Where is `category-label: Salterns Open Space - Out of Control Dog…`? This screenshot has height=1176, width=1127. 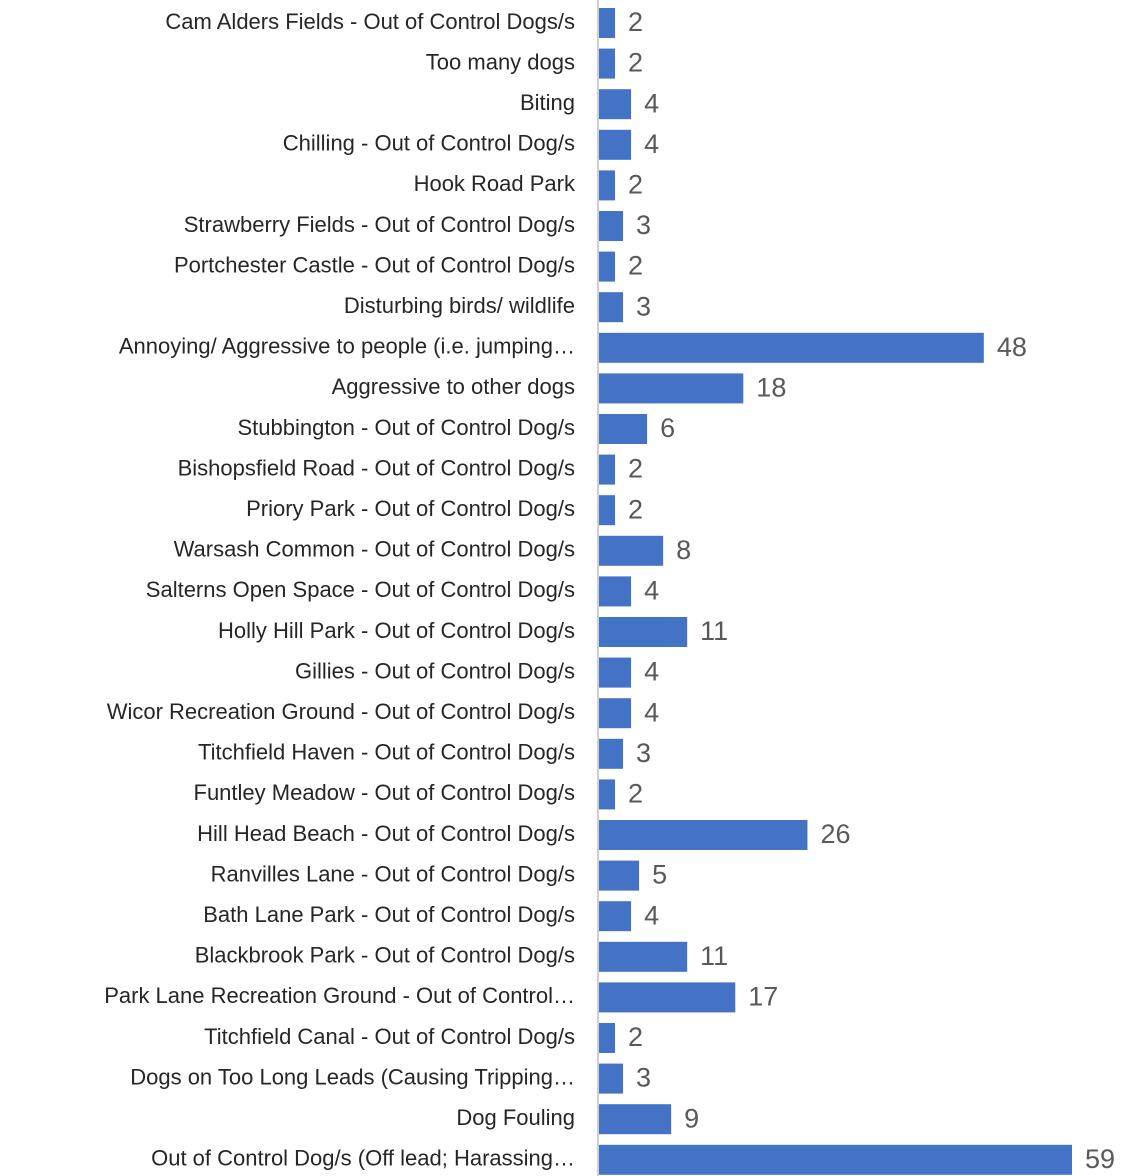 category-label: Salterns Open Space - Out of Control Dog… is located at coordinates (360, 589).